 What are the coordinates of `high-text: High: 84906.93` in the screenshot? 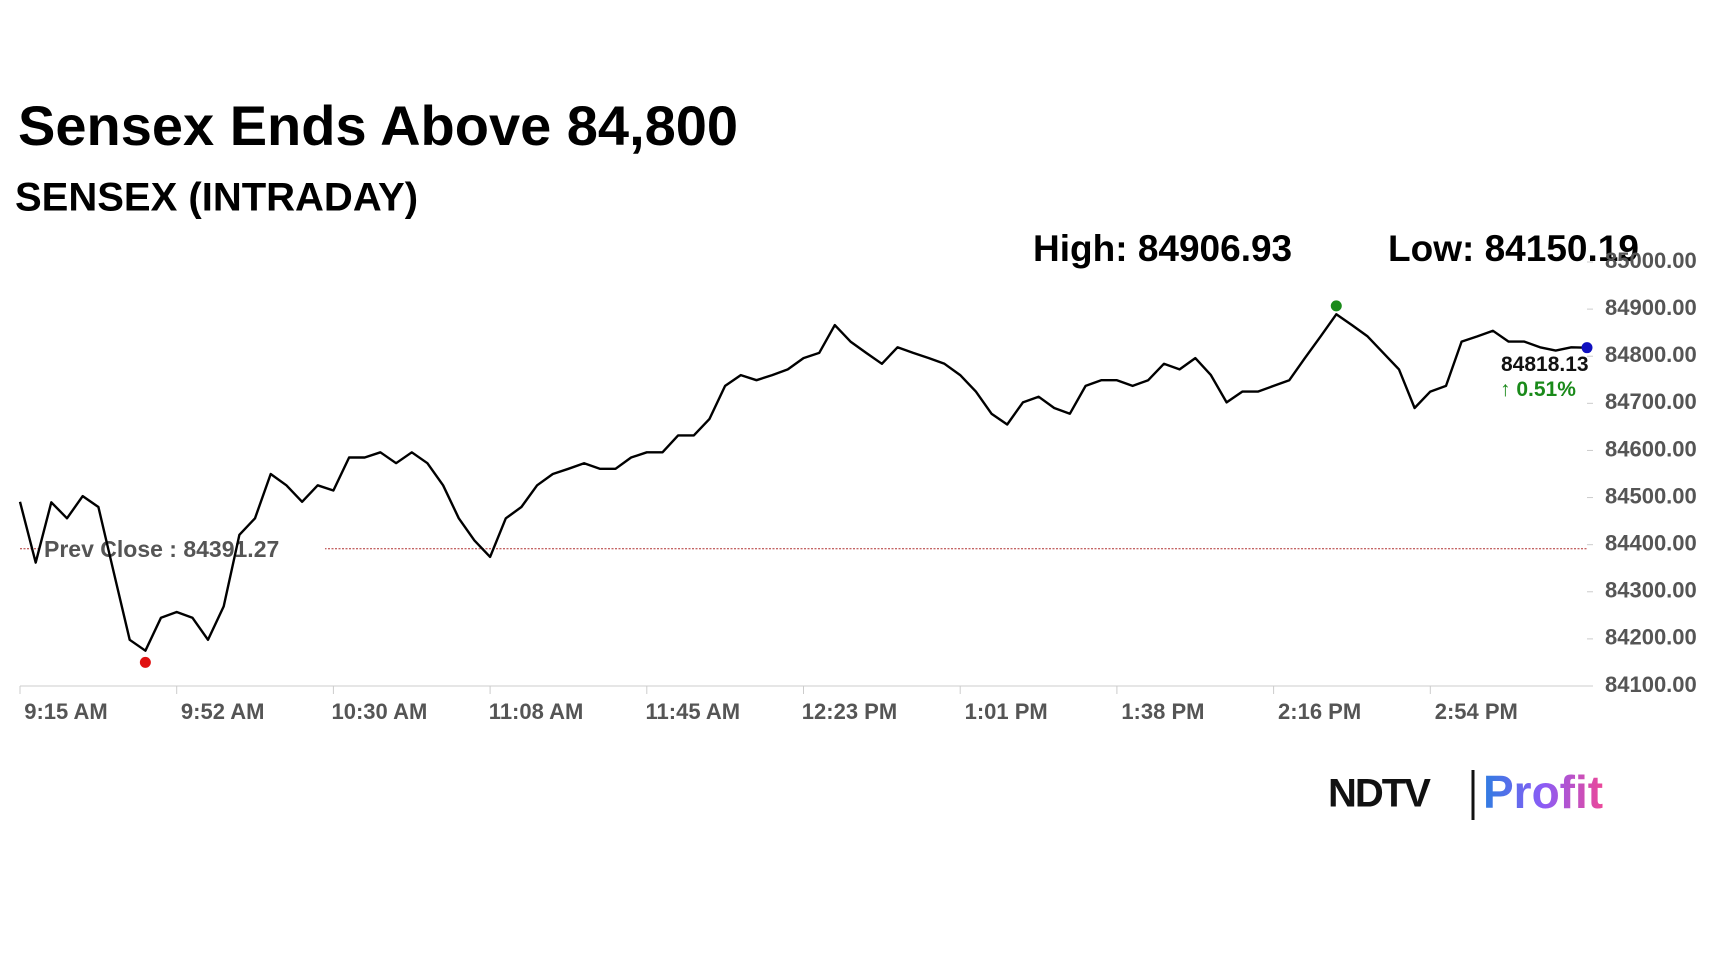 It's located at (1162, 248).